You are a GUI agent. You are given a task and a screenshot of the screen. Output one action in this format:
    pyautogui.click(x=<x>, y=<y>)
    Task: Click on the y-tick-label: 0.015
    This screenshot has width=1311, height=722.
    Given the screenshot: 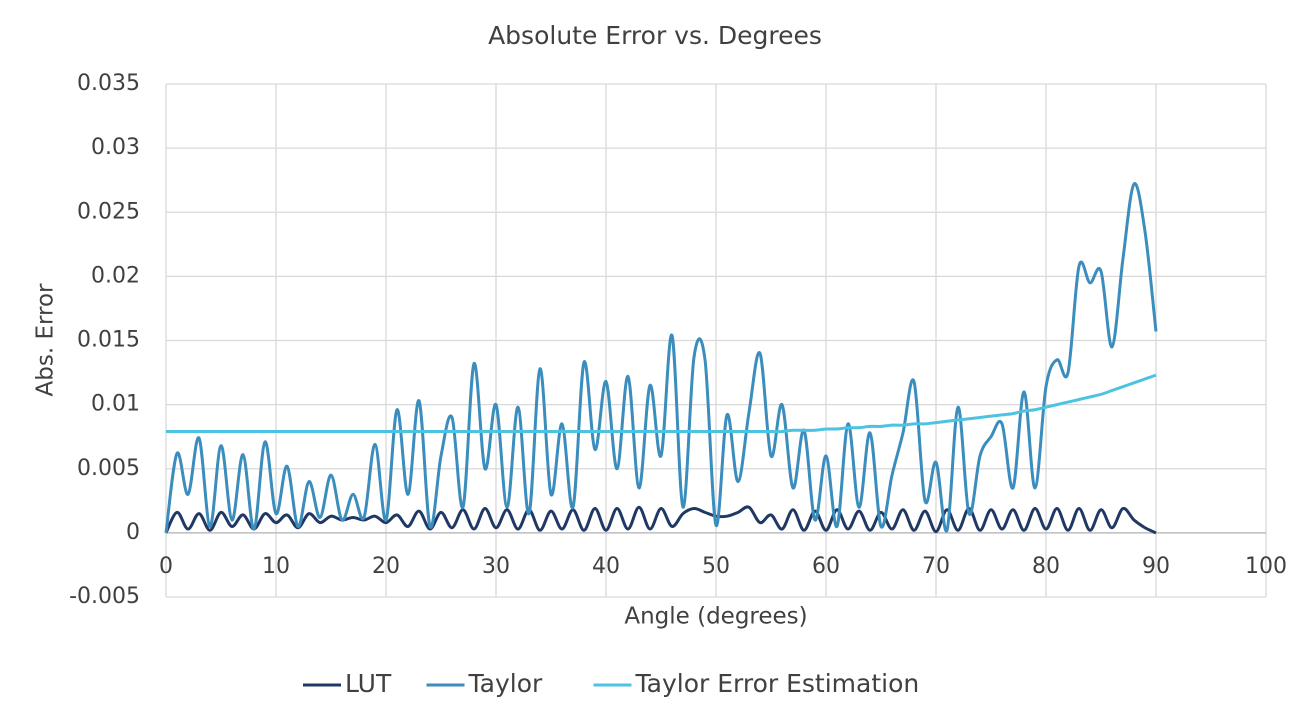 What is the action you would take?
    pyautogui.click(x=108, y=340)
    